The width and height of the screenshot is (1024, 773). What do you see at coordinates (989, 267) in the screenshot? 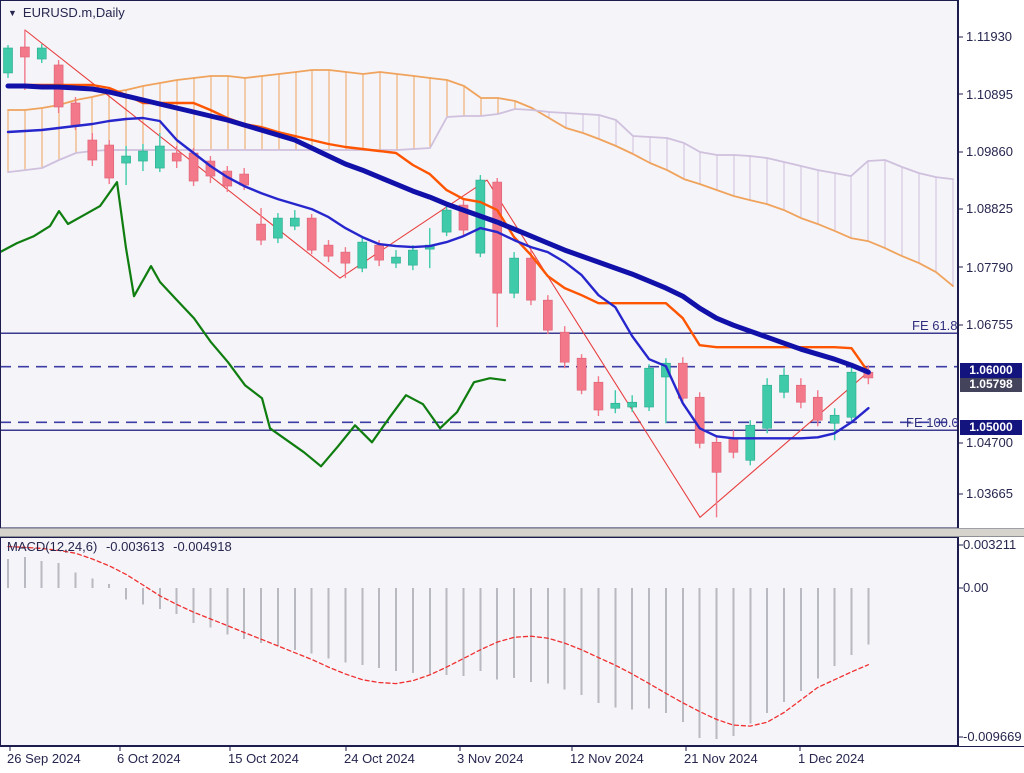
I see `price-axis-label-4: 1.07790` at bounding box center [989, 267].